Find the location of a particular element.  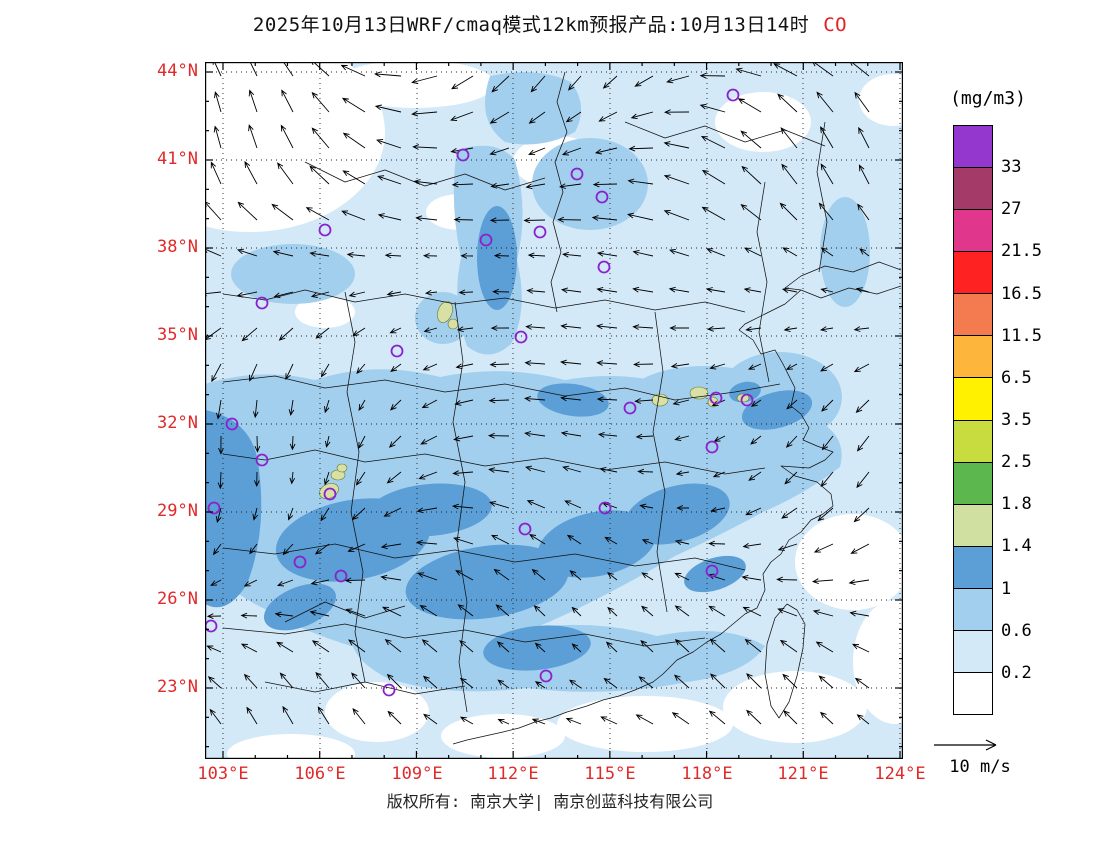

lat-tick-label: 26°N is located at coordinates (177, 599).